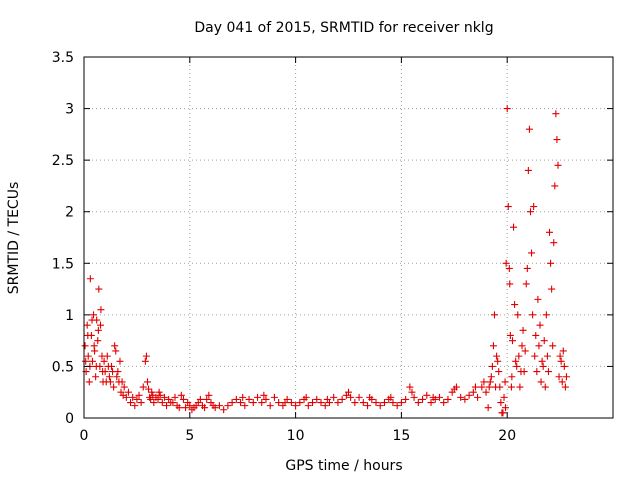  I want to click on x-tick-label: 20, so click(507, 436).